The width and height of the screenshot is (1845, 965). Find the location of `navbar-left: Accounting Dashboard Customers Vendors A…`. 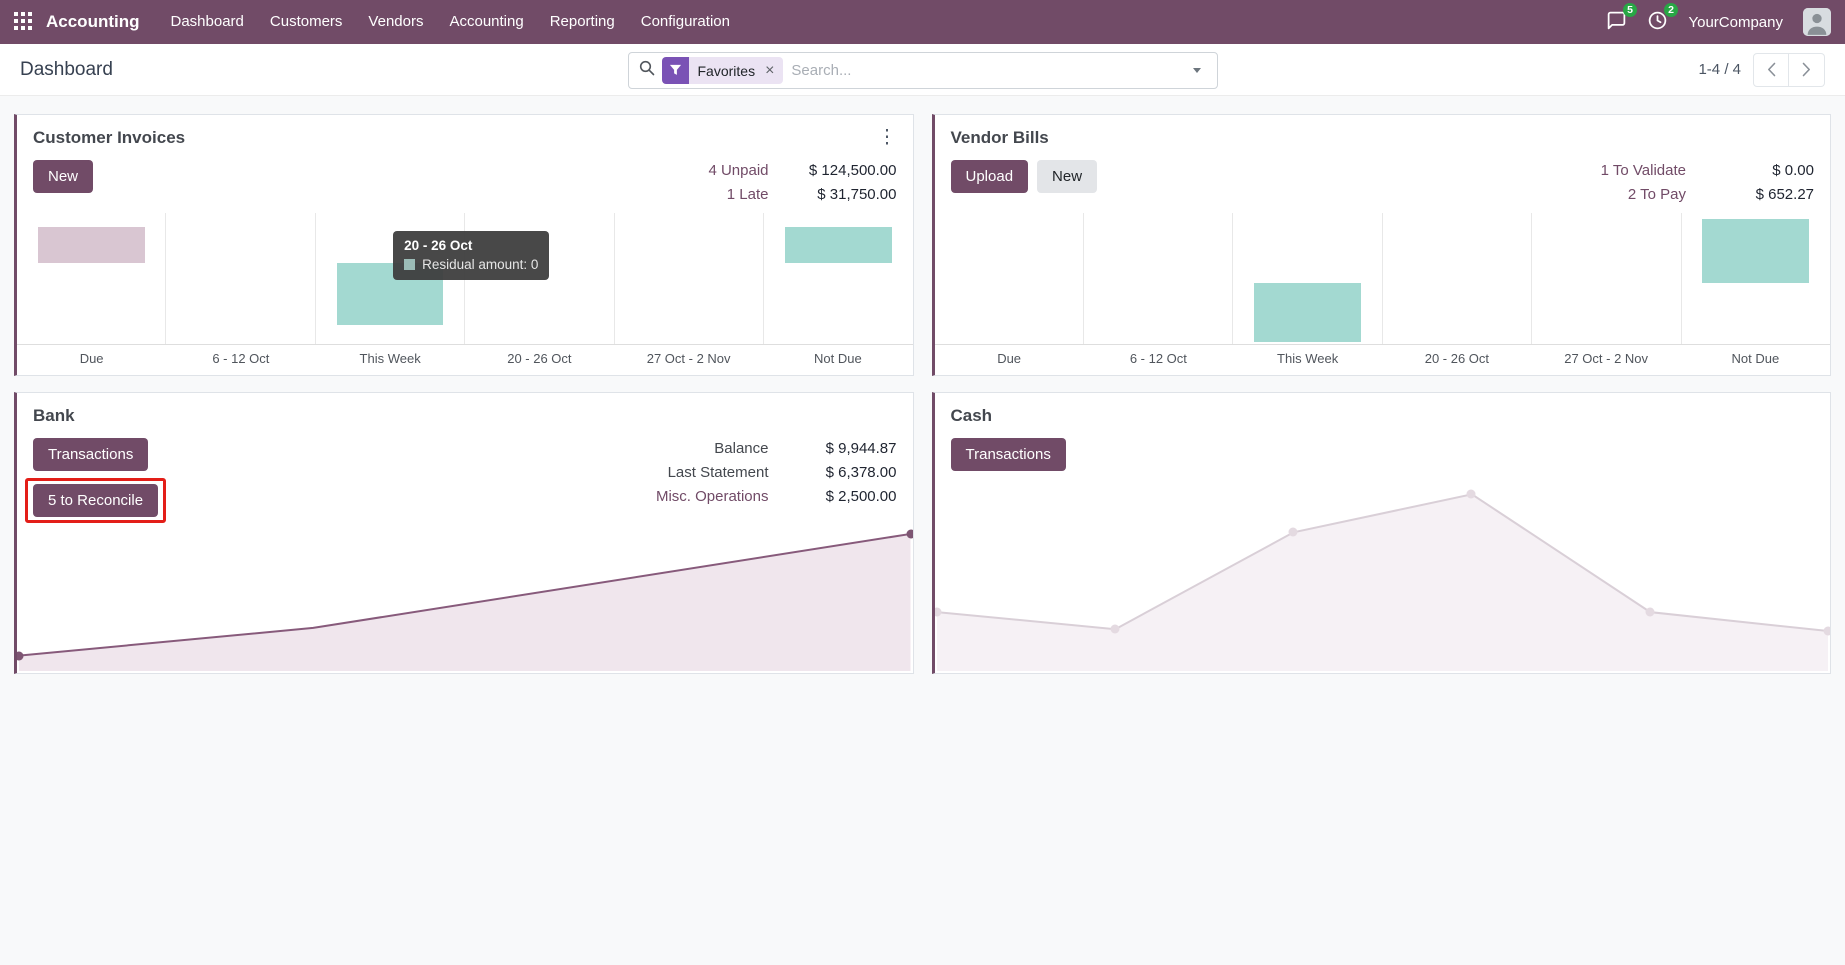

navbar-left: Accounting Dashboard Customers Vendors A… is located at coordinates (371, 22).